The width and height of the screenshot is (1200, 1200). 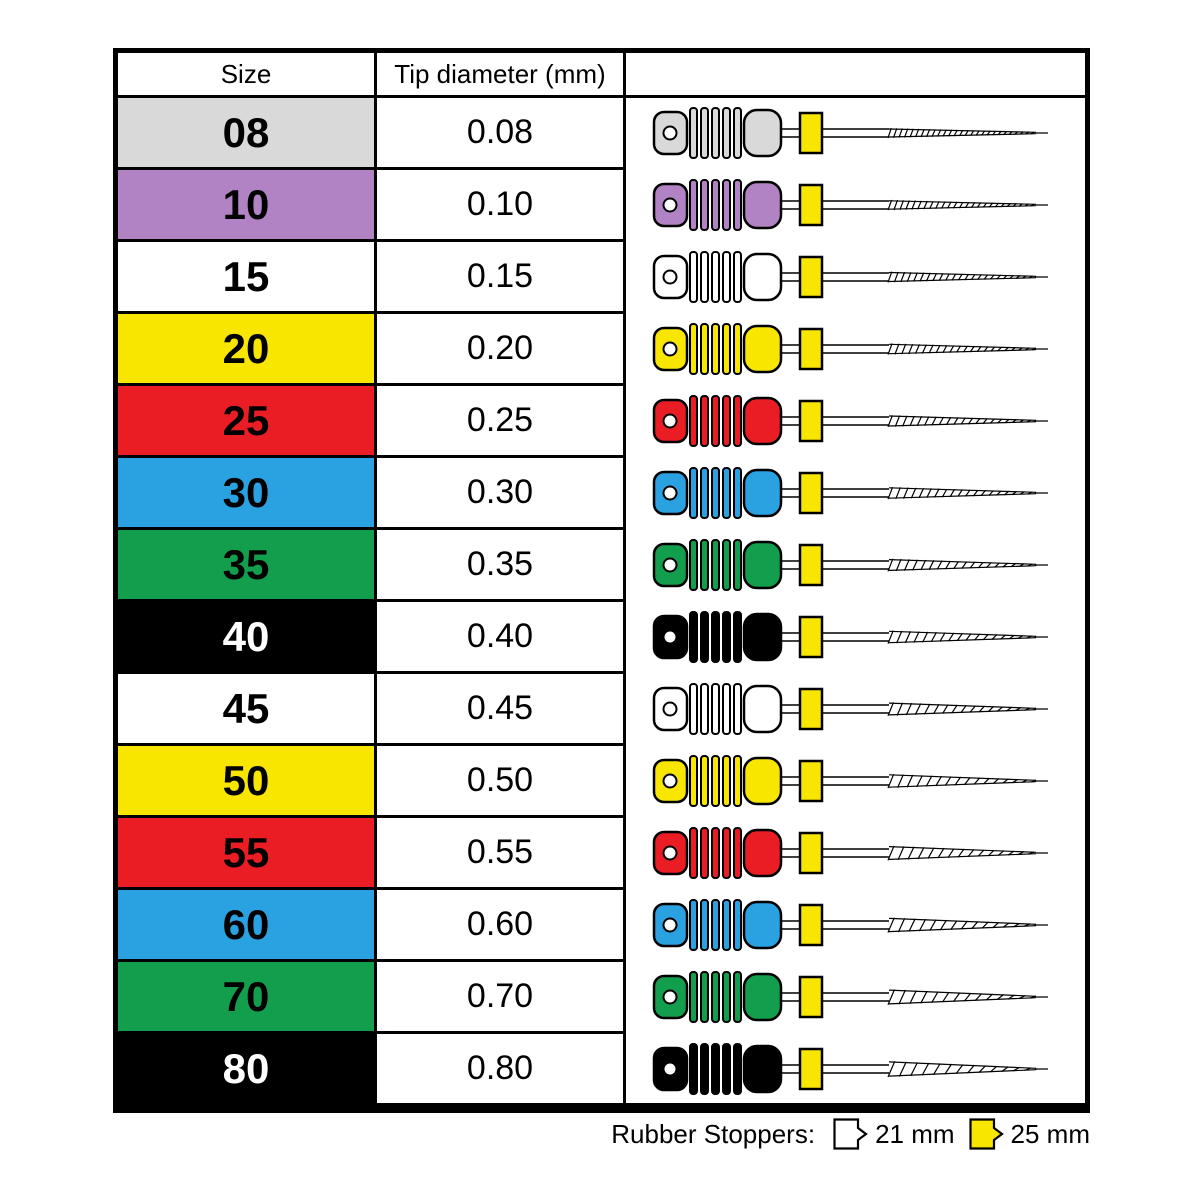 I want to click on column-header-tip-diameter: Tip diameter (mm), so click(x=501, y=75).